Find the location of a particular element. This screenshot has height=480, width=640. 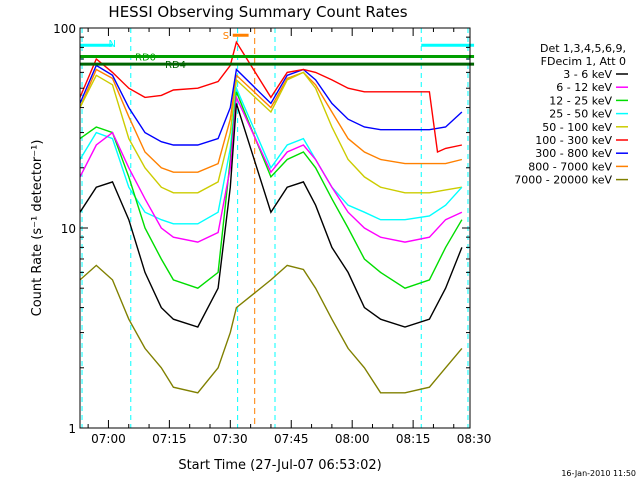

legend-header-line-2: FDecim 1, Att 0 is located at coordinates (583, 61).